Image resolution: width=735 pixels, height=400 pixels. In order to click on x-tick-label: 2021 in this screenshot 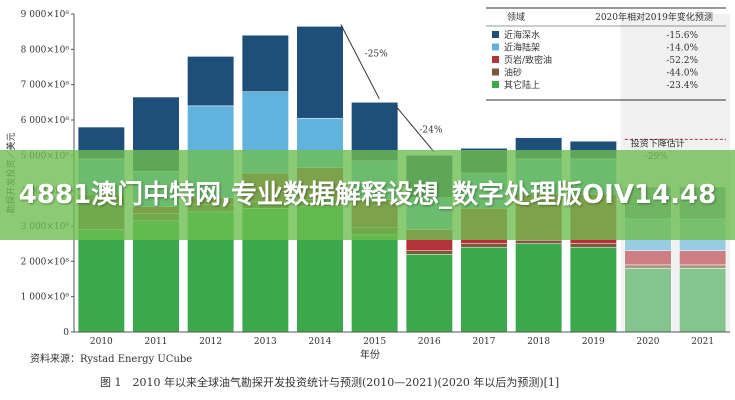, I will do `click(702, 342)`.